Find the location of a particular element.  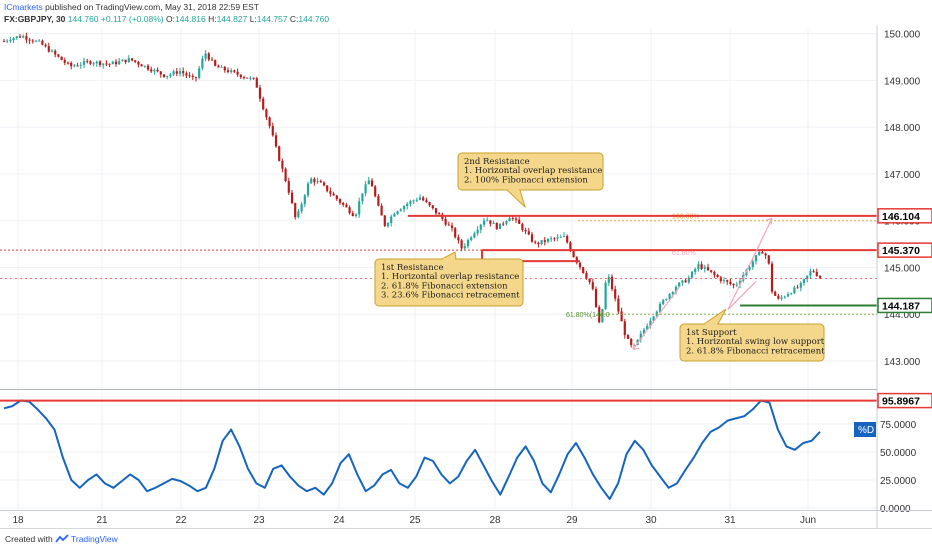

x-tick-label: 30 is located at coordinates (651, 520).